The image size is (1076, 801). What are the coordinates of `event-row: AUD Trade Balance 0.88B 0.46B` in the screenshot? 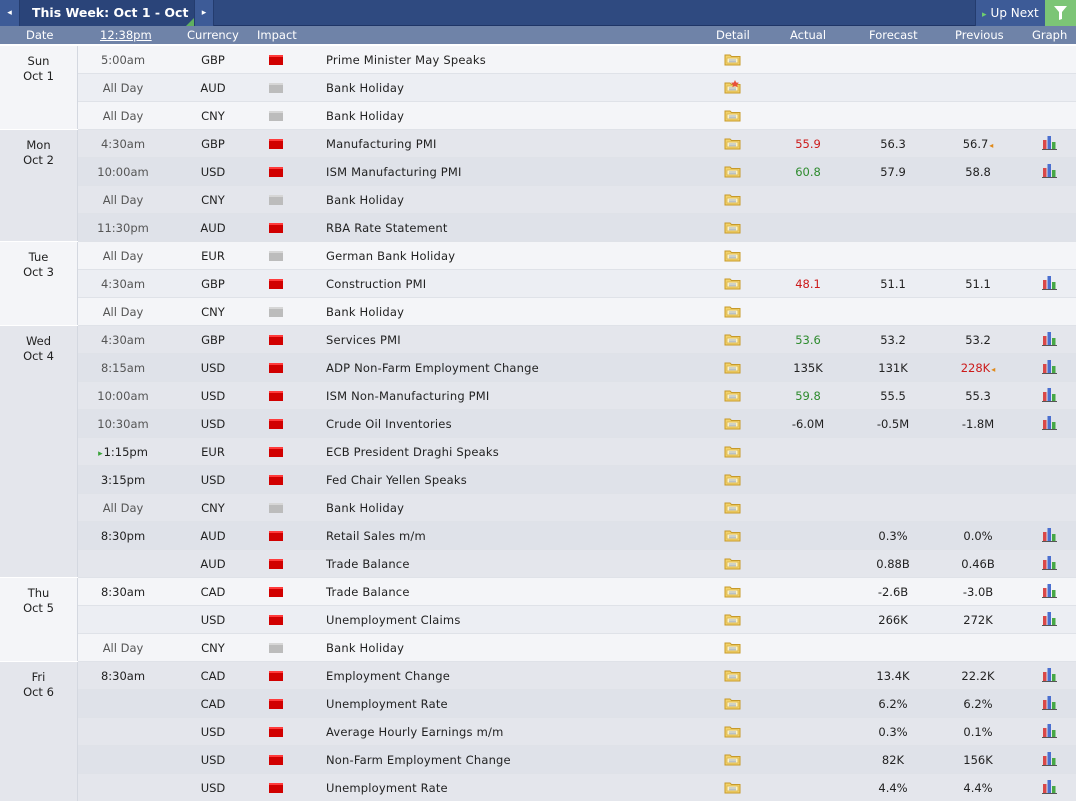 It's located at (577, 564).